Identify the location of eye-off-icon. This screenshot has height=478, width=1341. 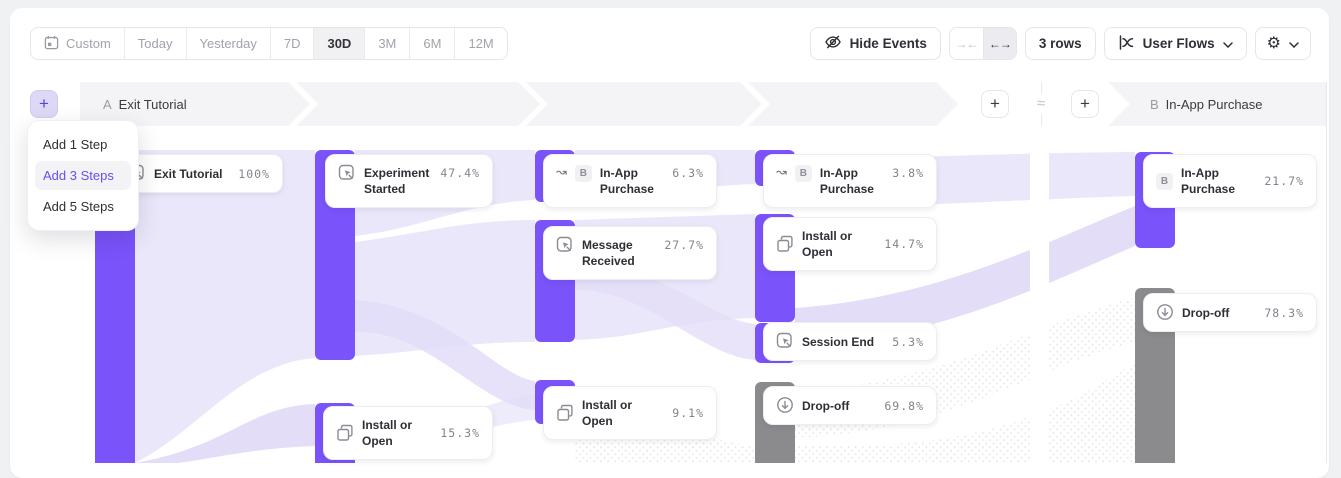
(833, 43).